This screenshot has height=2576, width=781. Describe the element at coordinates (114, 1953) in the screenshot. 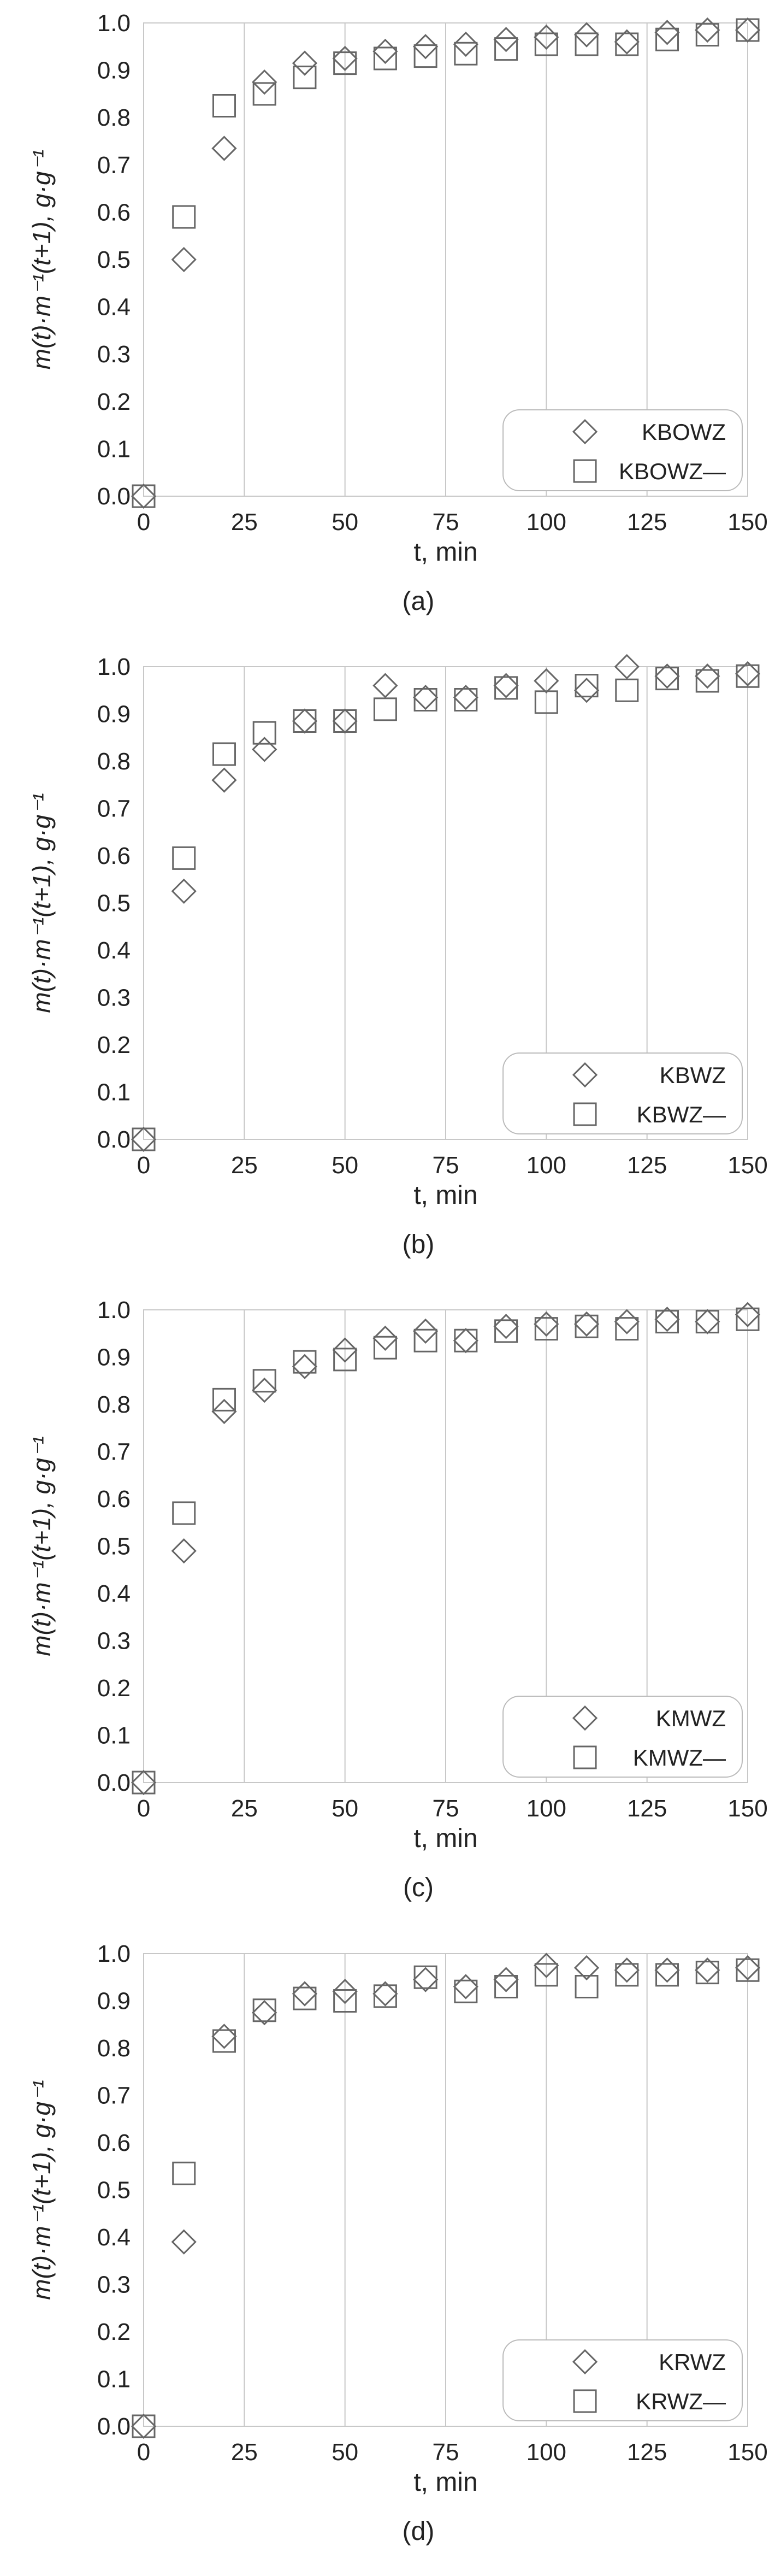

I see `y-tick-label: 1.0` at that location.